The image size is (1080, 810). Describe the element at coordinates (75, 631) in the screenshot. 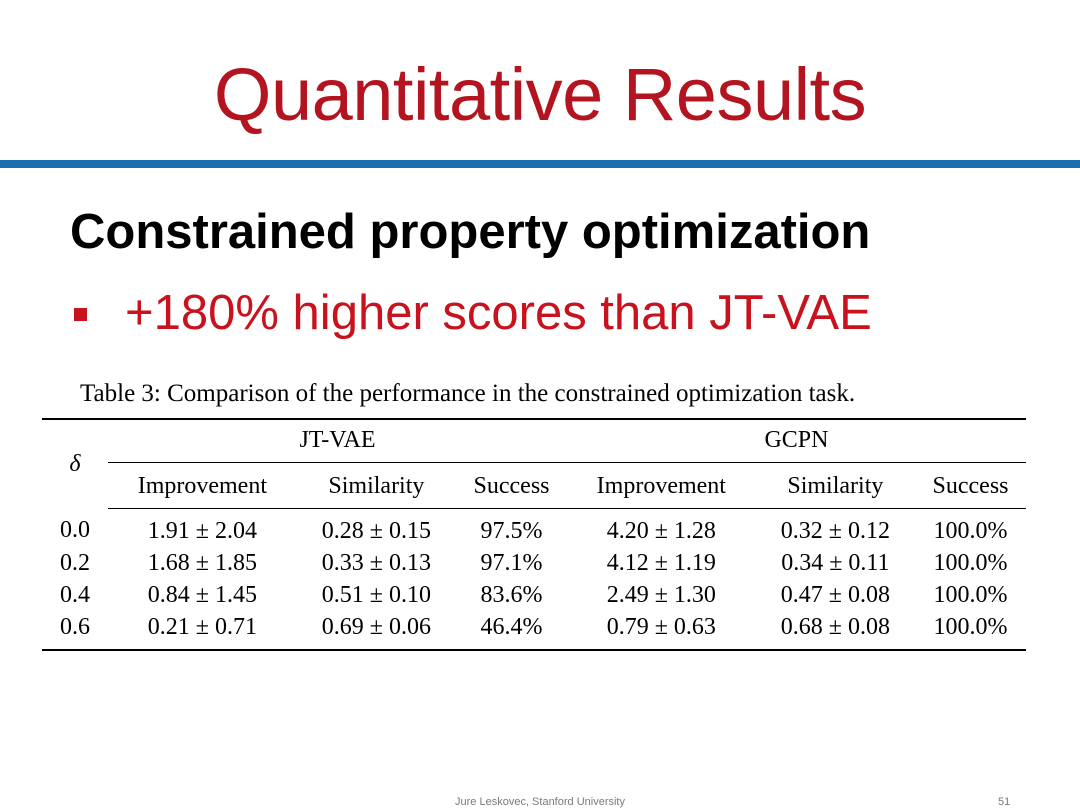

I see `delta-cell: 0.6` at that location.